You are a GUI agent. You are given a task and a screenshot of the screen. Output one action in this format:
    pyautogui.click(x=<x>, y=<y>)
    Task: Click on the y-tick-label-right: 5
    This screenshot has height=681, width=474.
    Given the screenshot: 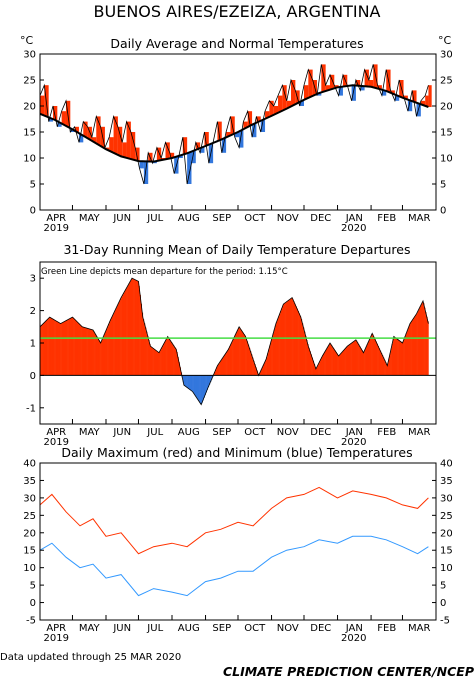 What is the action you would take?
    pyautogui.click(x=443, y=586)
    